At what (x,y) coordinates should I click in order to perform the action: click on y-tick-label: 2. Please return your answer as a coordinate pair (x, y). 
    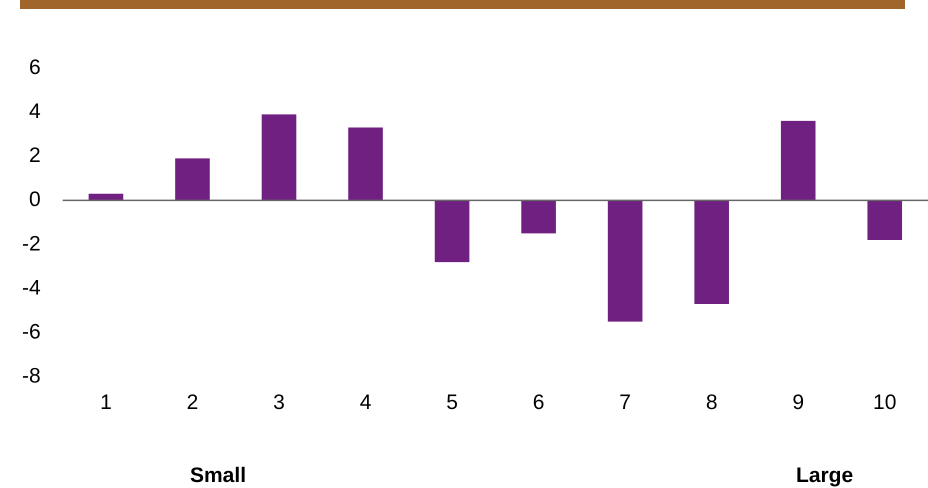
    Looking at the image, I should click on (34, 156).